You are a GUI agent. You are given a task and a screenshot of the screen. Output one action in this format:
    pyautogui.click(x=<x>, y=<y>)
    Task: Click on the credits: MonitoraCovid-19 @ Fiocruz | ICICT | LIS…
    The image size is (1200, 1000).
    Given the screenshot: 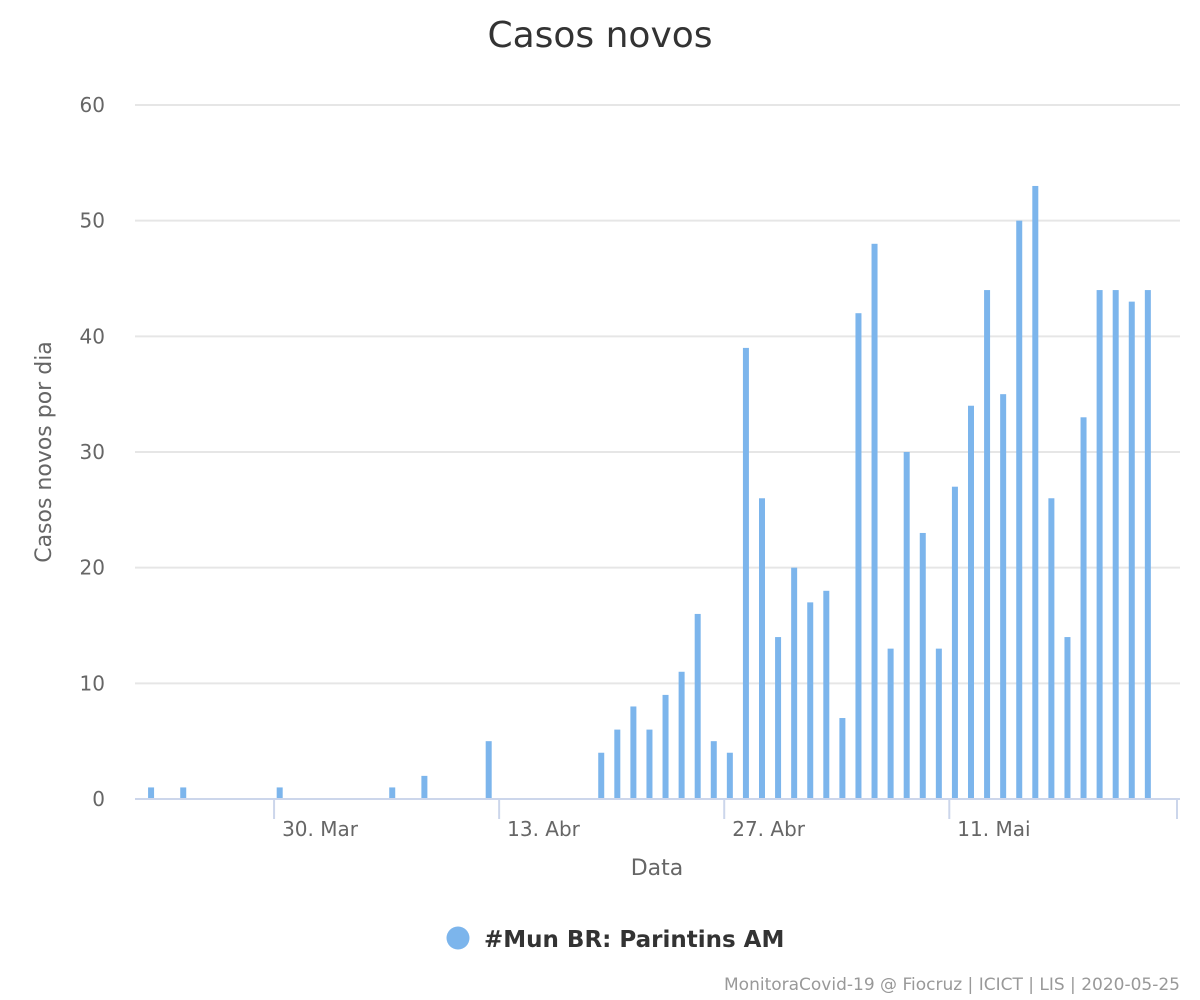 What is the action you would take?
    pyautogui.click(x=952, y=985)
    